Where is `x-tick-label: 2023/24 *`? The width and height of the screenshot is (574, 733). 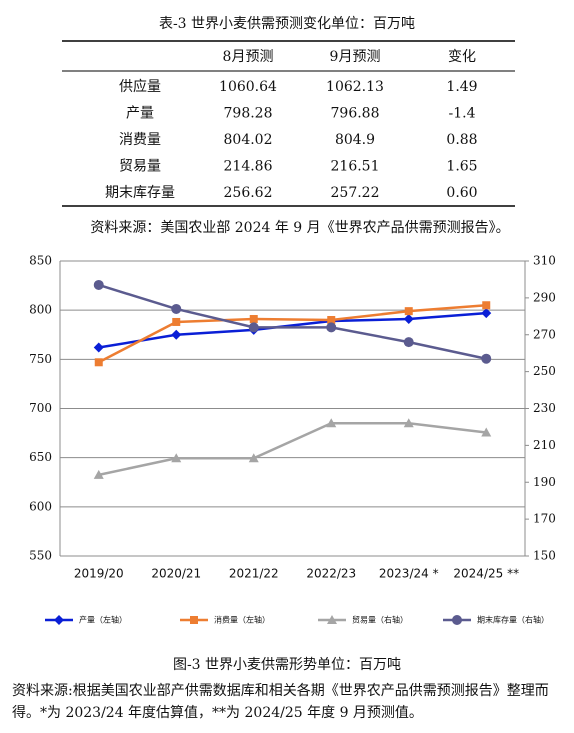
x-tick-label: 2023/24 * is located at coordinates (409, 574).